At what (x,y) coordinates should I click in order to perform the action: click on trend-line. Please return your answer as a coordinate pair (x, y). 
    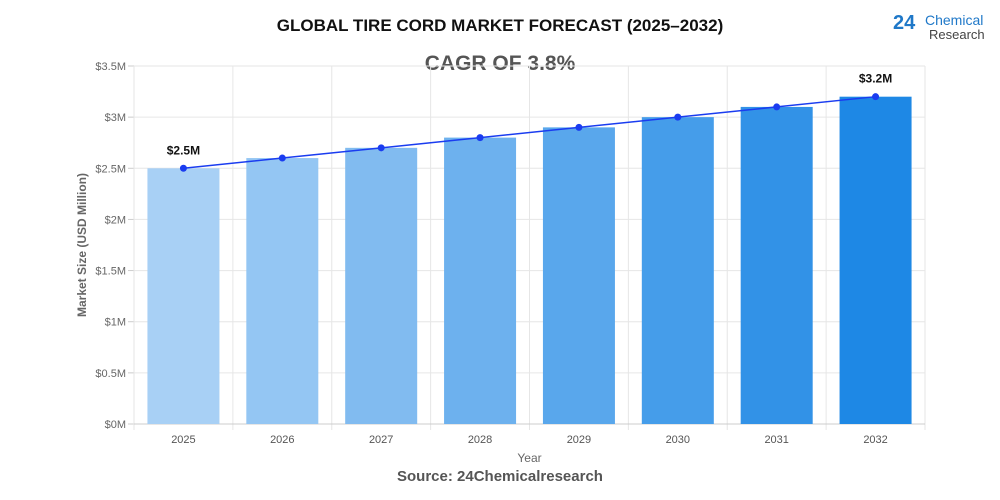
    Looking at the image, I should click on (529, 132).